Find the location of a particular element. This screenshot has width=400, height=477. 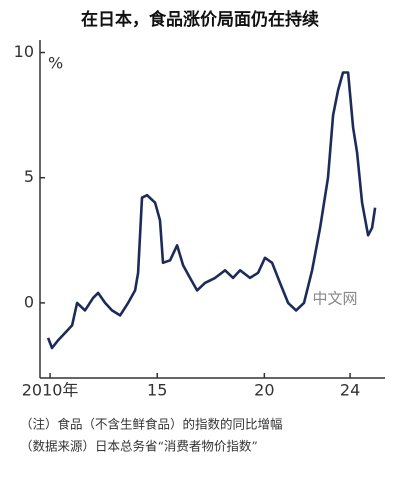

note: （数据来源）日本总务省“消费者物价指数” is located at coordinates (139, 446).